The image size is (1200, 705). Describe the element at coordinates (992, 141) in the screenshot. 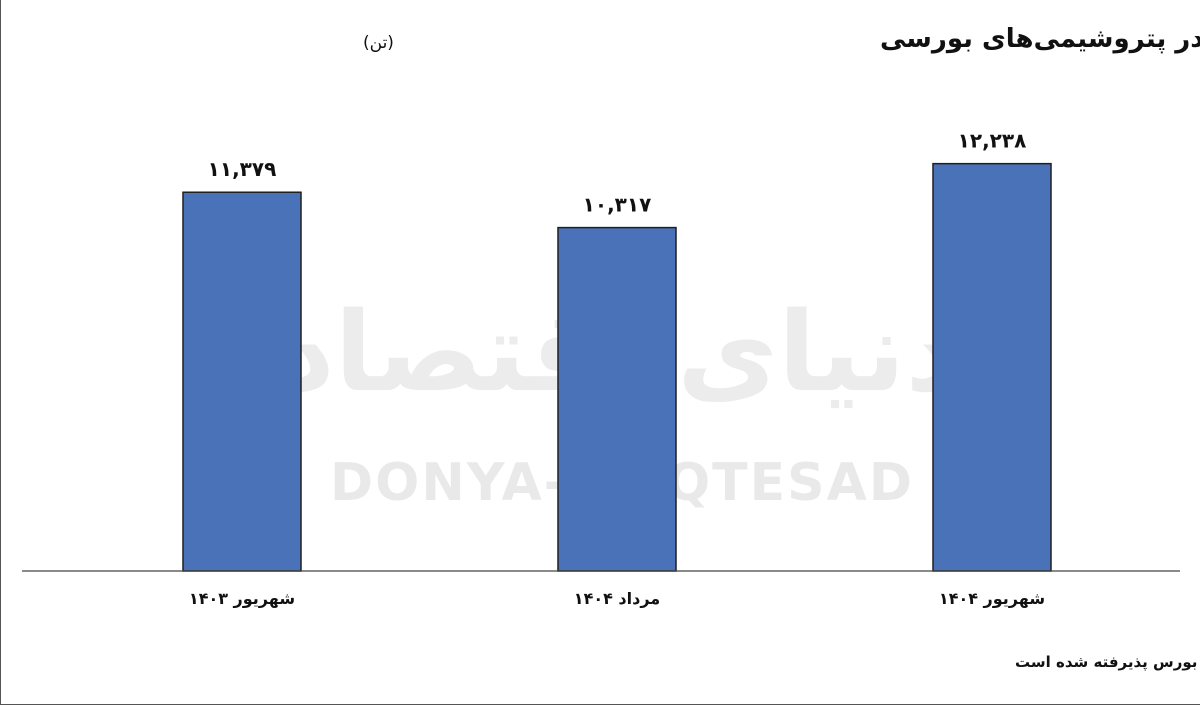

I see `value-label-3: ۱۲,۲۳۸` at that location.